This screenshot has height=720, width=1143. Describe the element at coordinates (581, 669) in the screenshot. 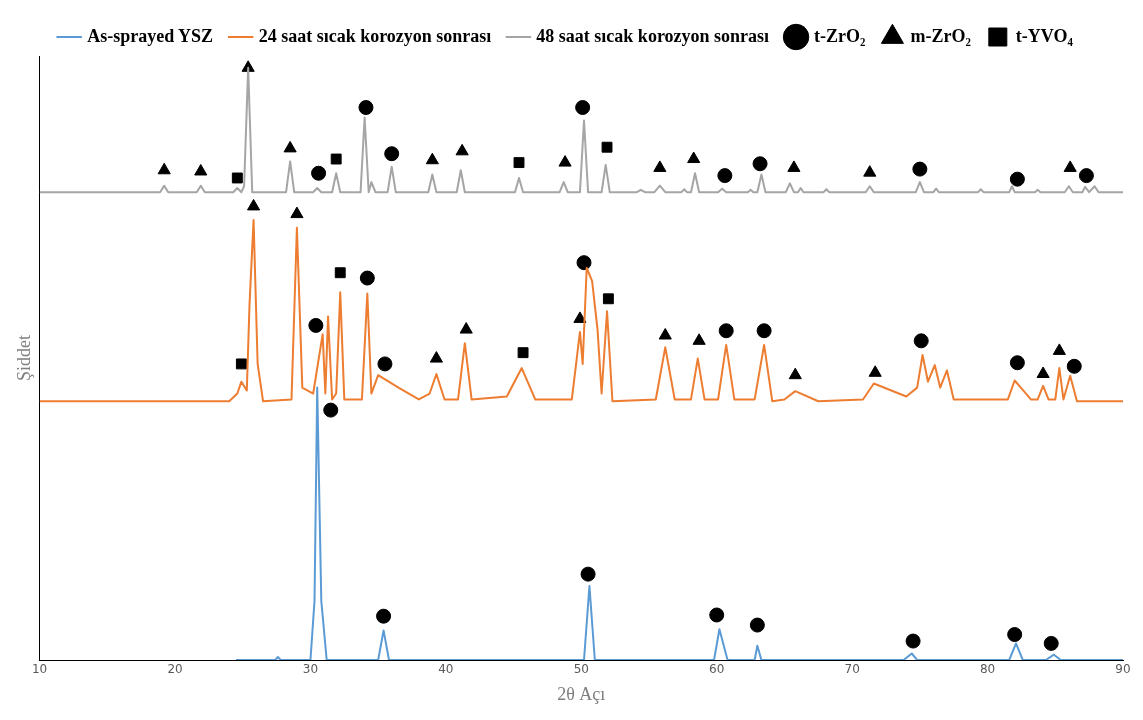

I see `x-tick-label: 50` at that location.